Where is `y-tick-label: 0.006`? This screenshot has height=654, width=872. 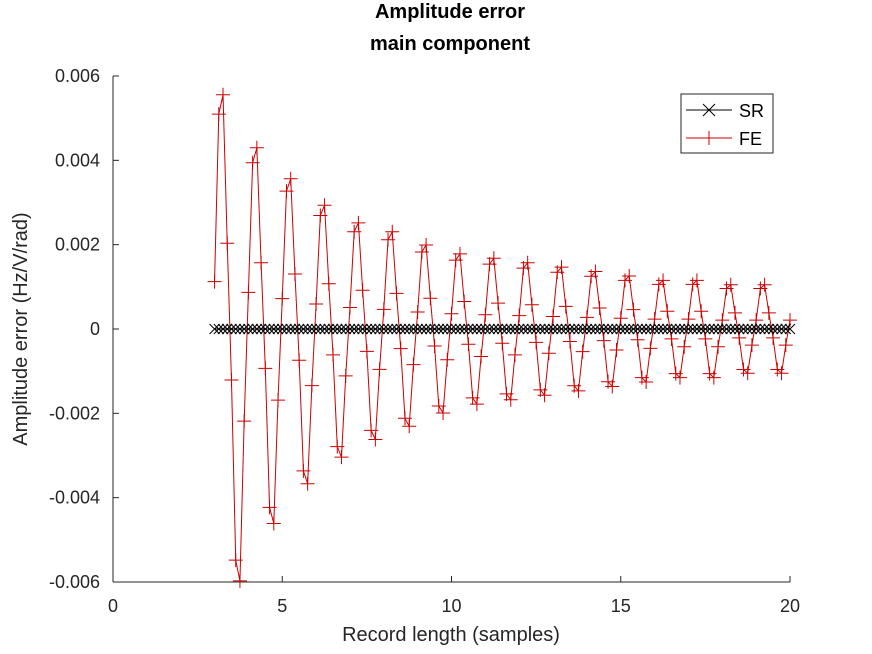
y-tick-label: 0.006 is located at coordinates (77, 76).